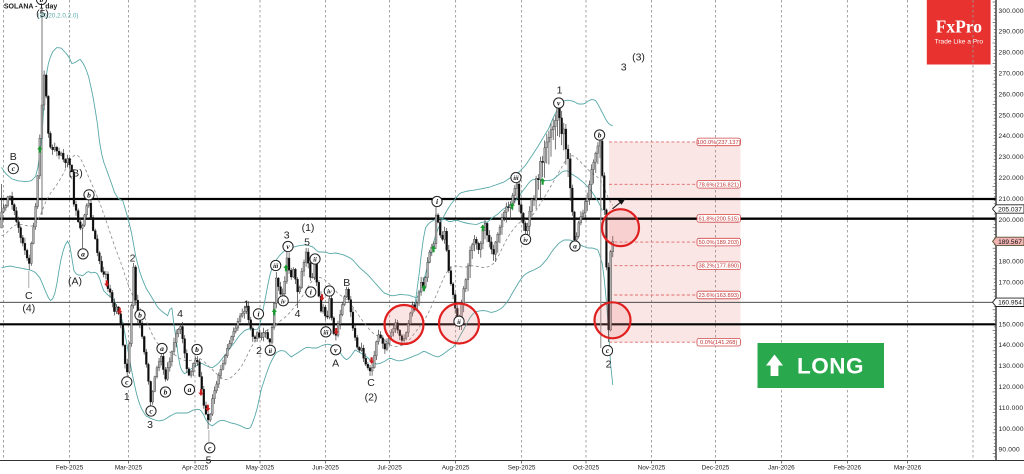 The height and width of the screenshot is (474, 1024). Describe the element at coordinates (129, 468) in the screenshot. I see `svg-text: Mar-2025` at that location.